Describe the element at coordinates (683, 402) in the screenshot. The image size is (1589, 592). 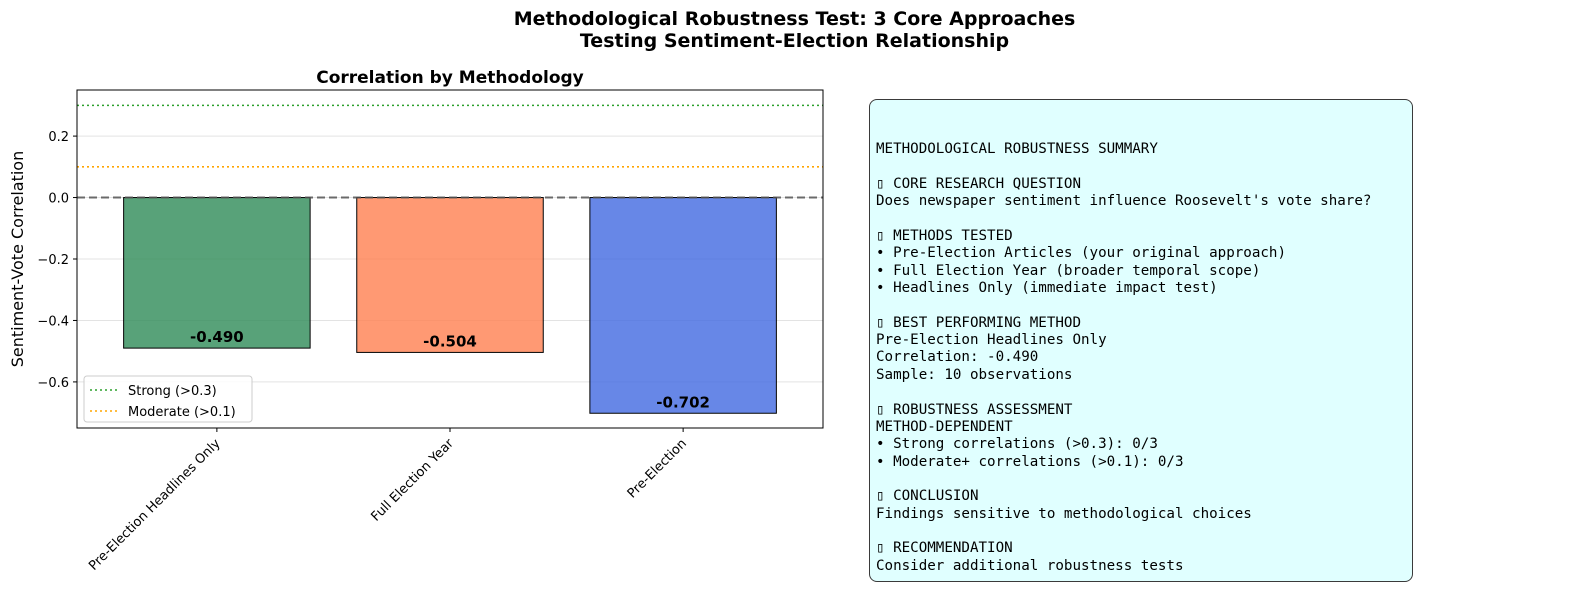
I see `bar-value-label: -0.702` at that location.